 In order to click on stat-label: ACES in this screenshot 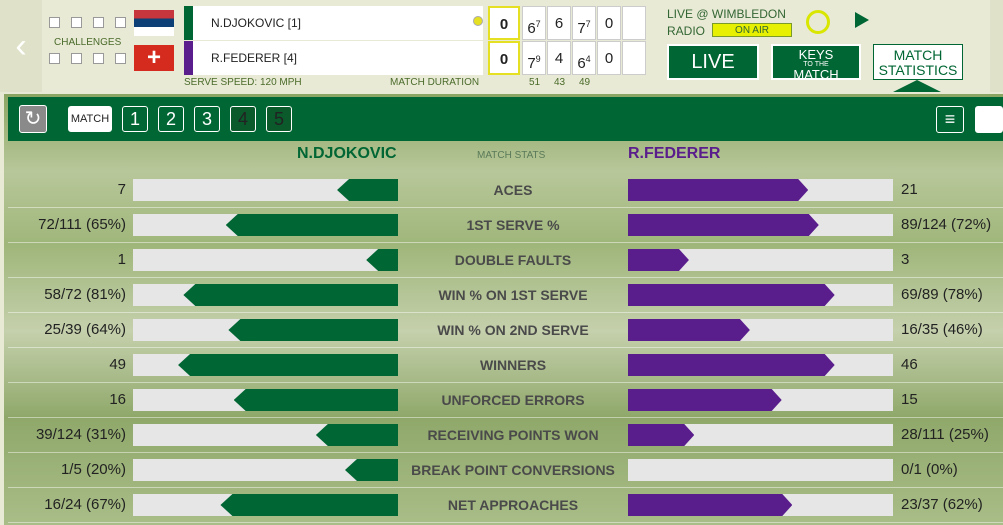, I will do `click(513, 190)`.